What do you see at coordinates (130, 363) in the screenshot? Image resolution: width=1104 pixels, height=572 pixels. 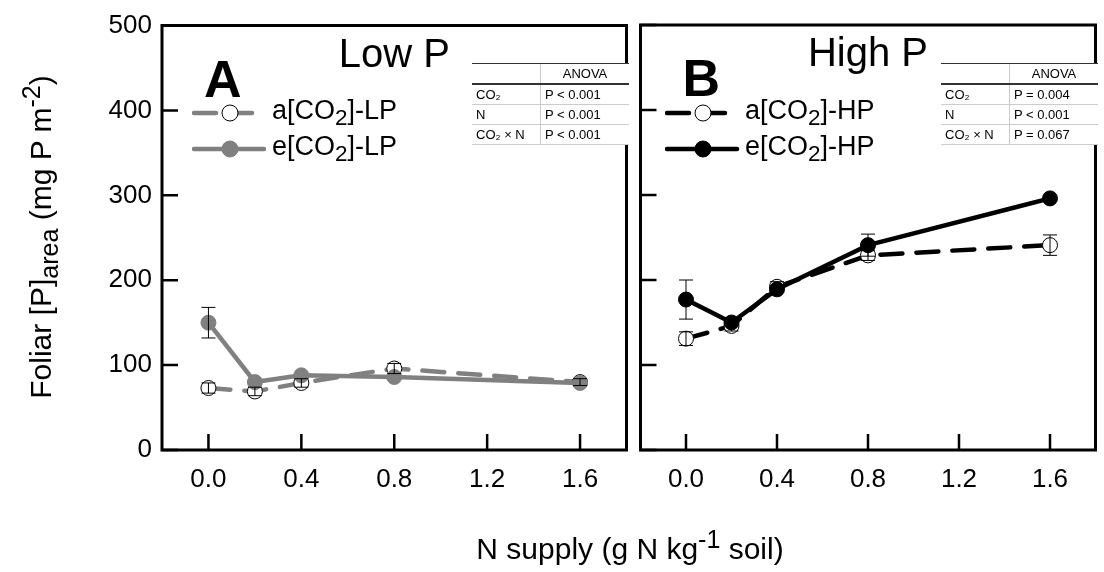 I see `y-tick-label: 100` at bounding box center [130, 363].